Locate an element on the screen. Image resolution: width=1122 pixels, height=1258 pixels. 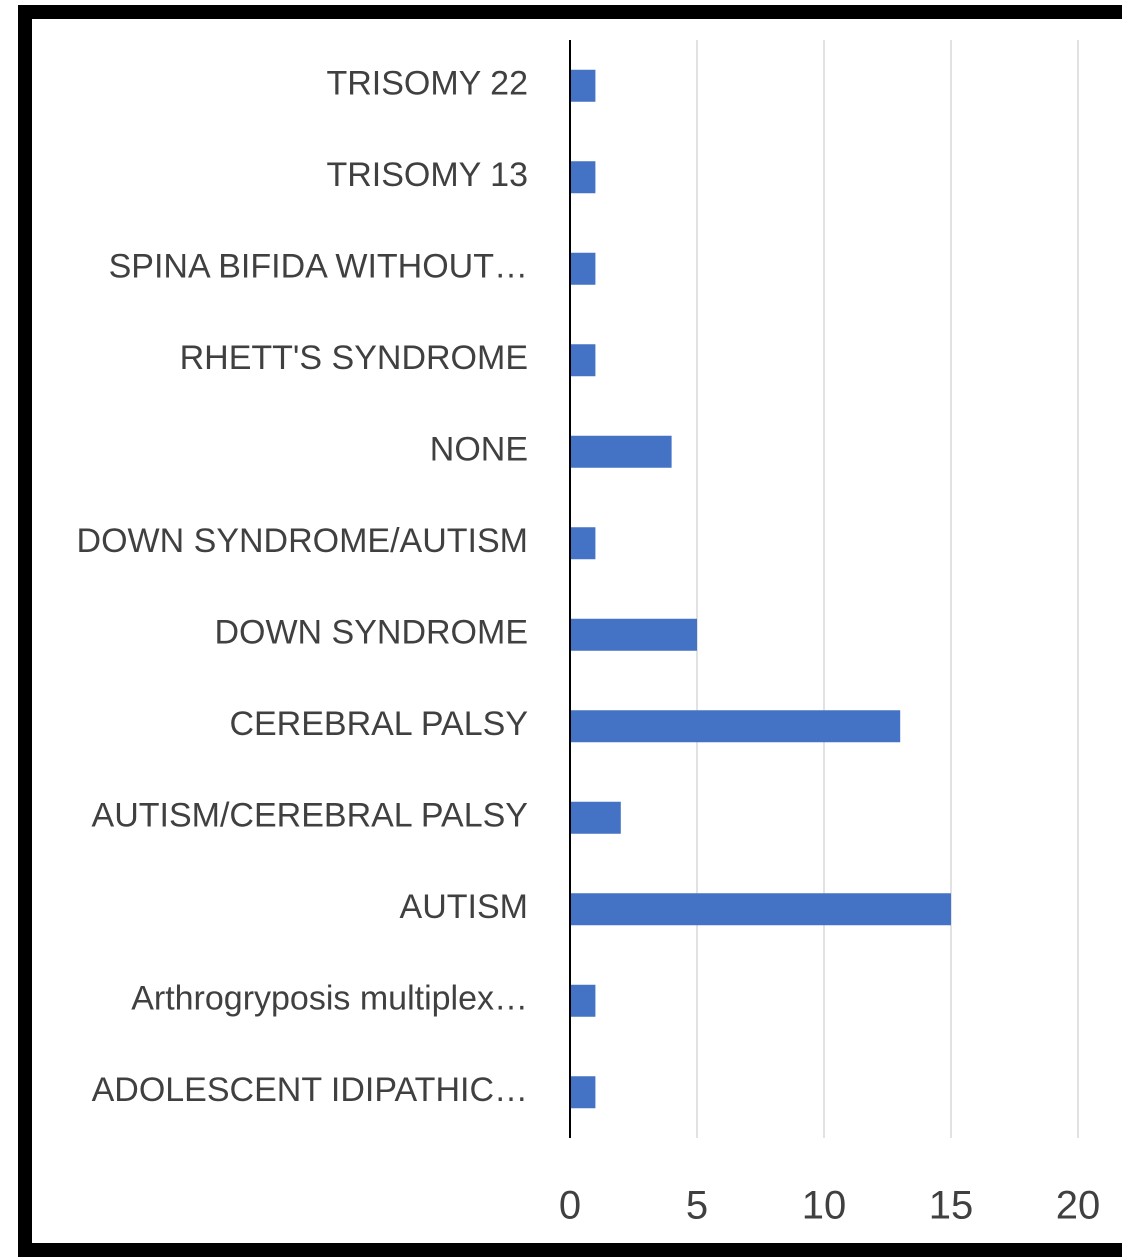
y-tick-label: DOWN SYNDROME/AUTISM is located at coordinates (302, 541).